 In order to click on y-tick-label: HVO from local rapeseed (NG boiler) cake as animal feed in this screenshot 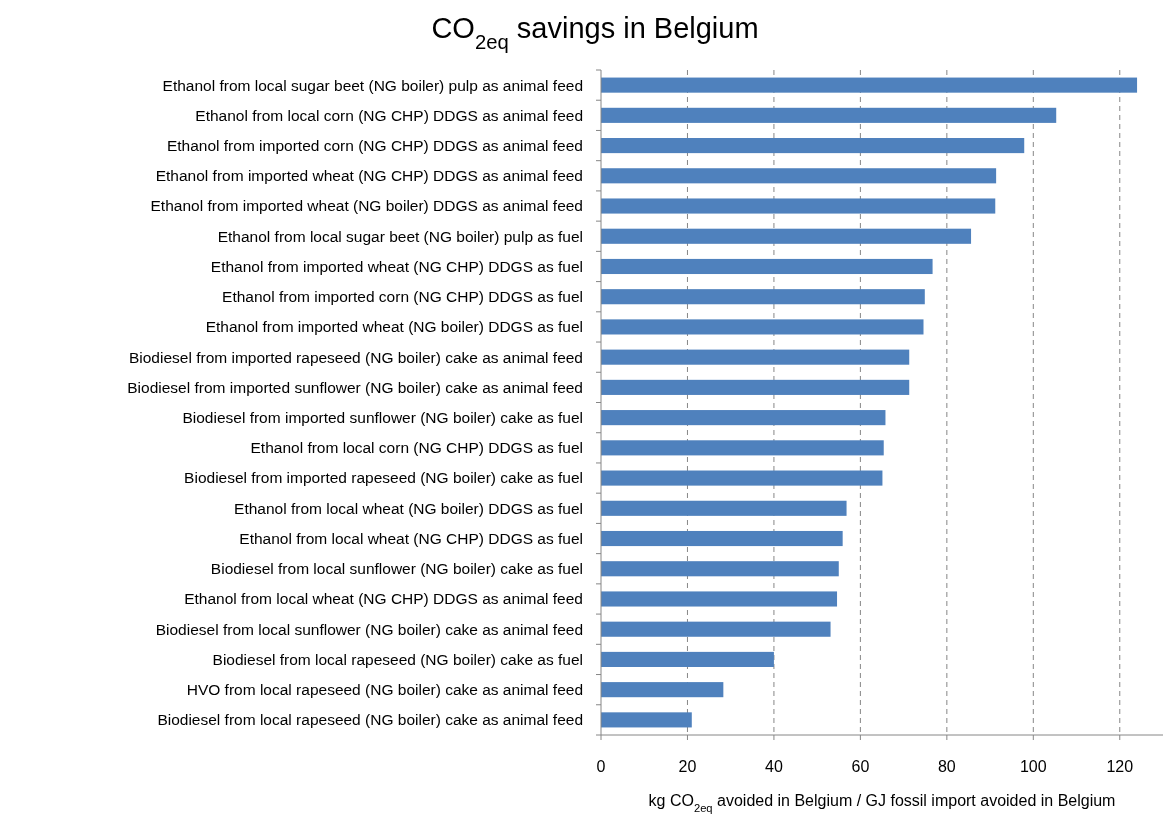, I will do `click(384, 690)`.